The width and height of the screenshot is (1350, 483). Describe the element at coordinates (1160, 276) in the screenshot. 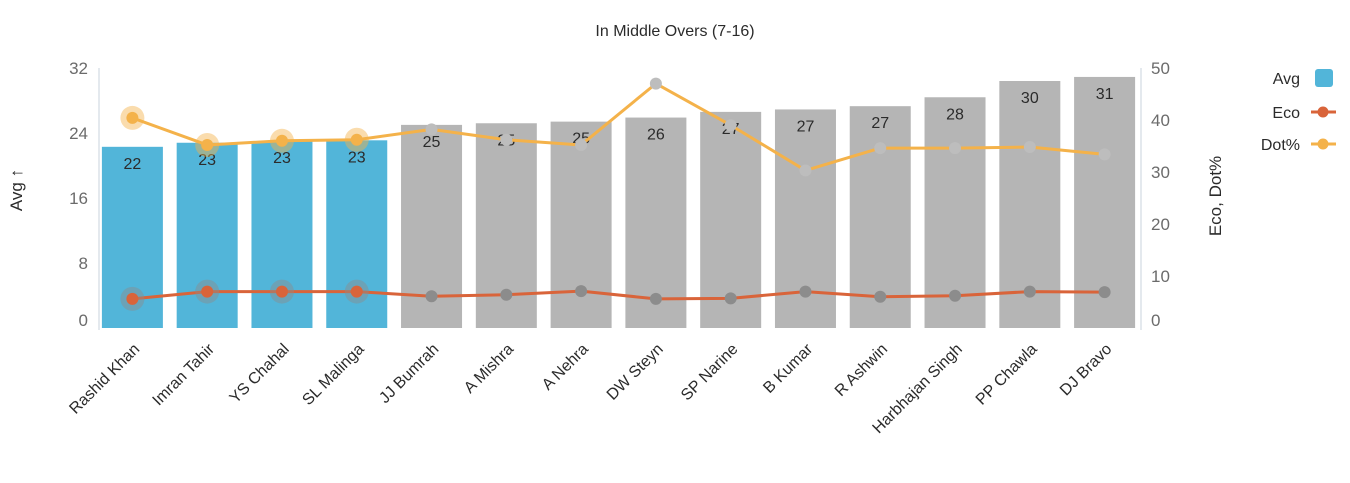

I see `y2-tick-label: 10` at that location.